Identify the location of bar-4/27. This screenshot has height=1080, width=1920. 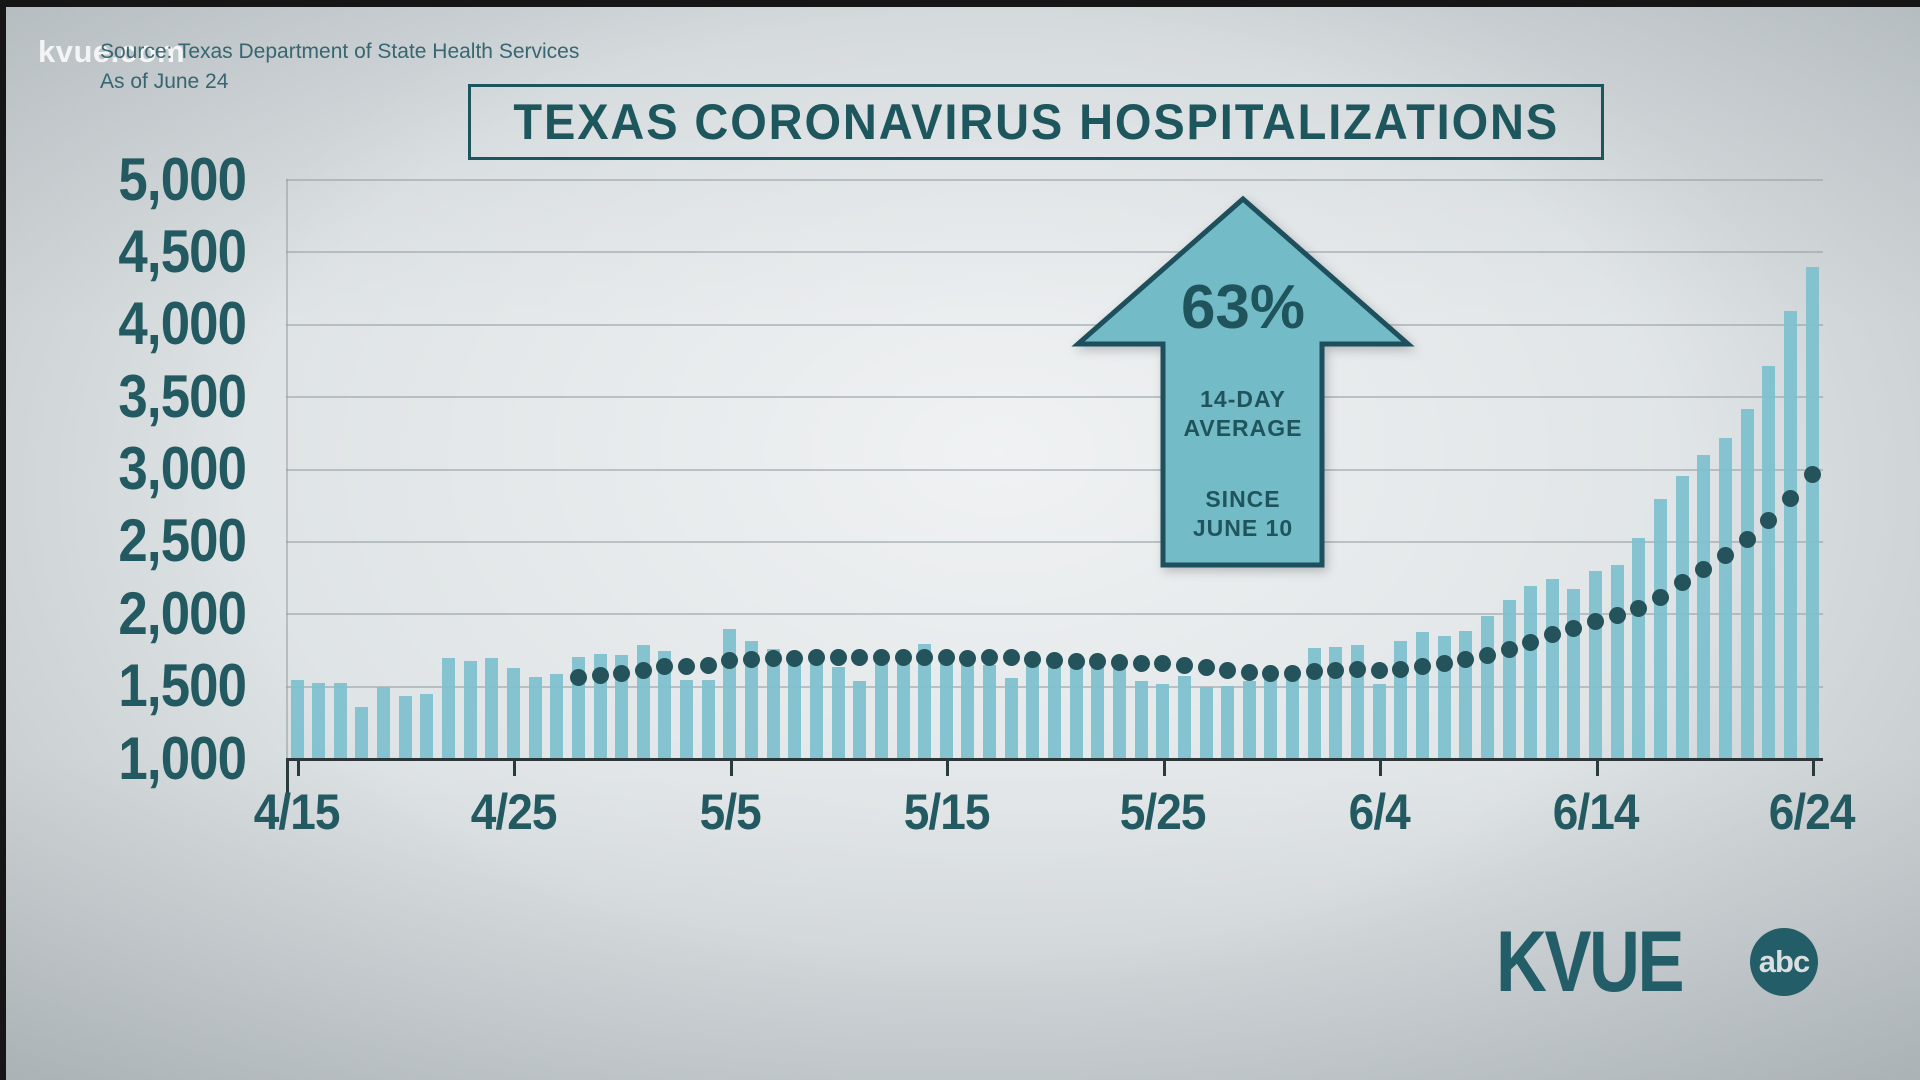
(557, 716).